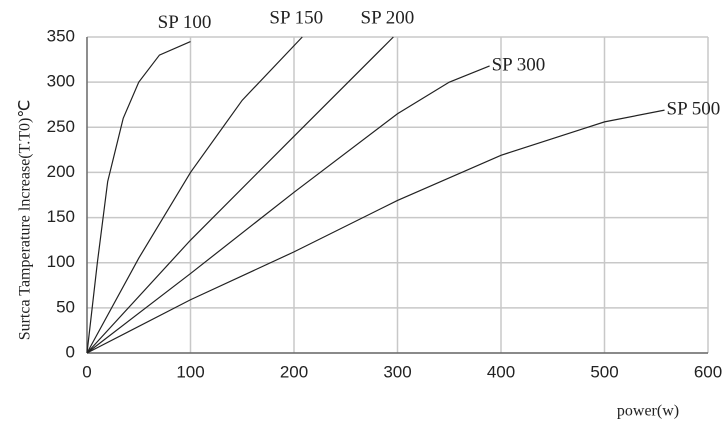  I want to click on x-tick-label: 200, so click(294, 371).